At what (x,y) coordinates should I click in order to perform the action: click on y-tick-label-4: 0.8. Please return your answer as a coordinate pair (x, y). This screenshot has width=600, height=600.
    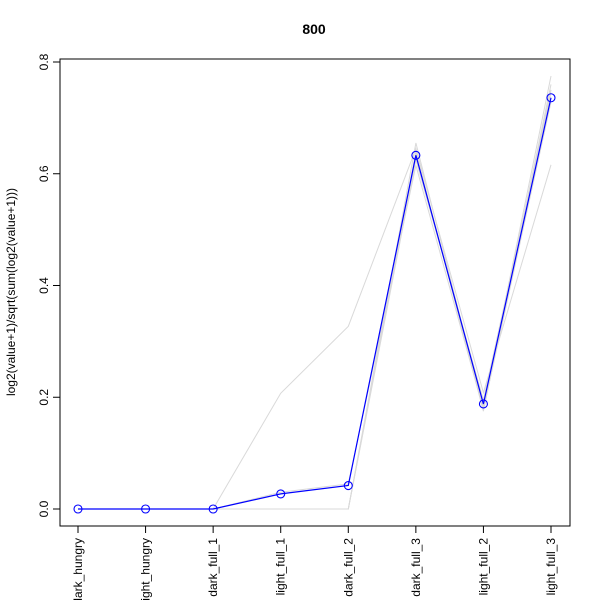
    Looking at the image, I should click on (44, 61).